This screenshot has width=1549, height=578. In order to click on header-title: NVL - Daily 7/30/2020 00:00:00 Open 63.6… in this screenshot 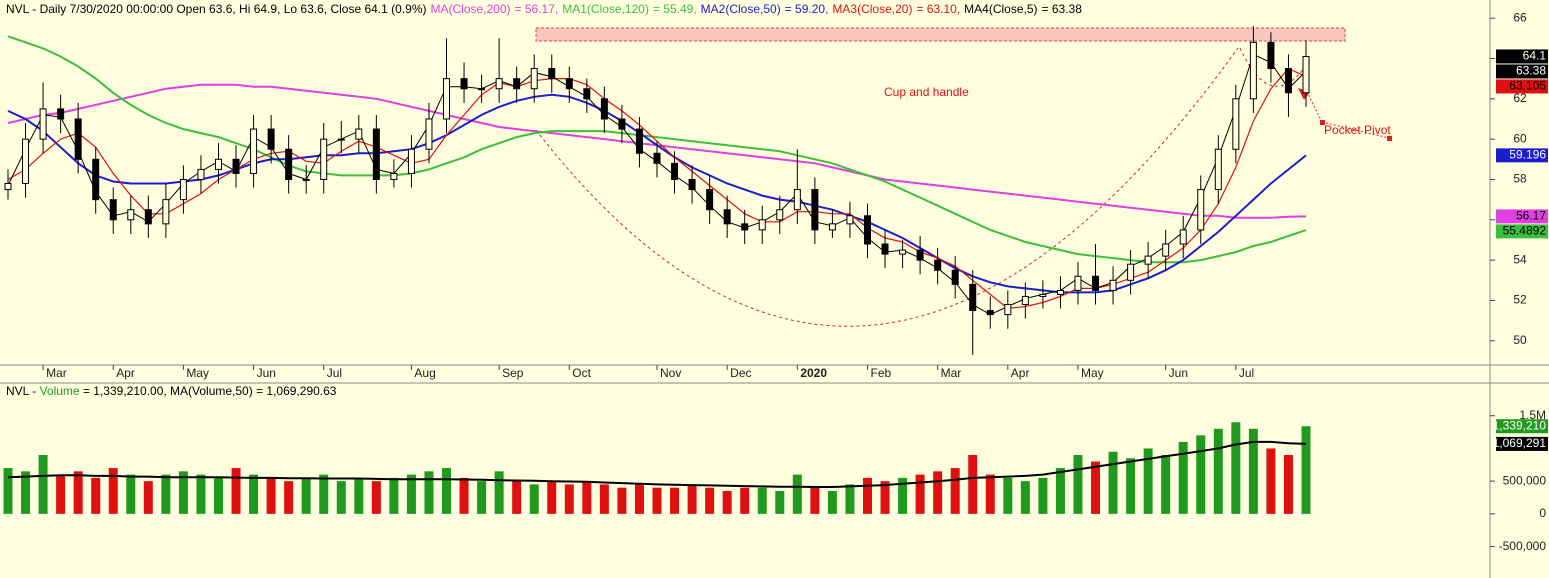, I will do `click(216, 9)`.